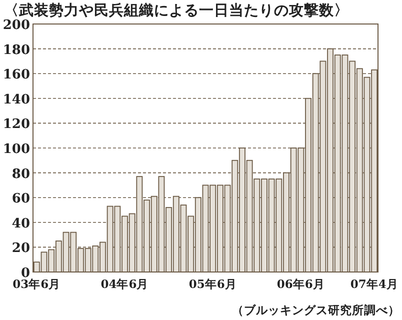 This screenshot has height=320, width=402. What do you see at coordinates (21, 174) in the screenshot?
I see `y-tick-label: 80` at bounding box center [21, 174].